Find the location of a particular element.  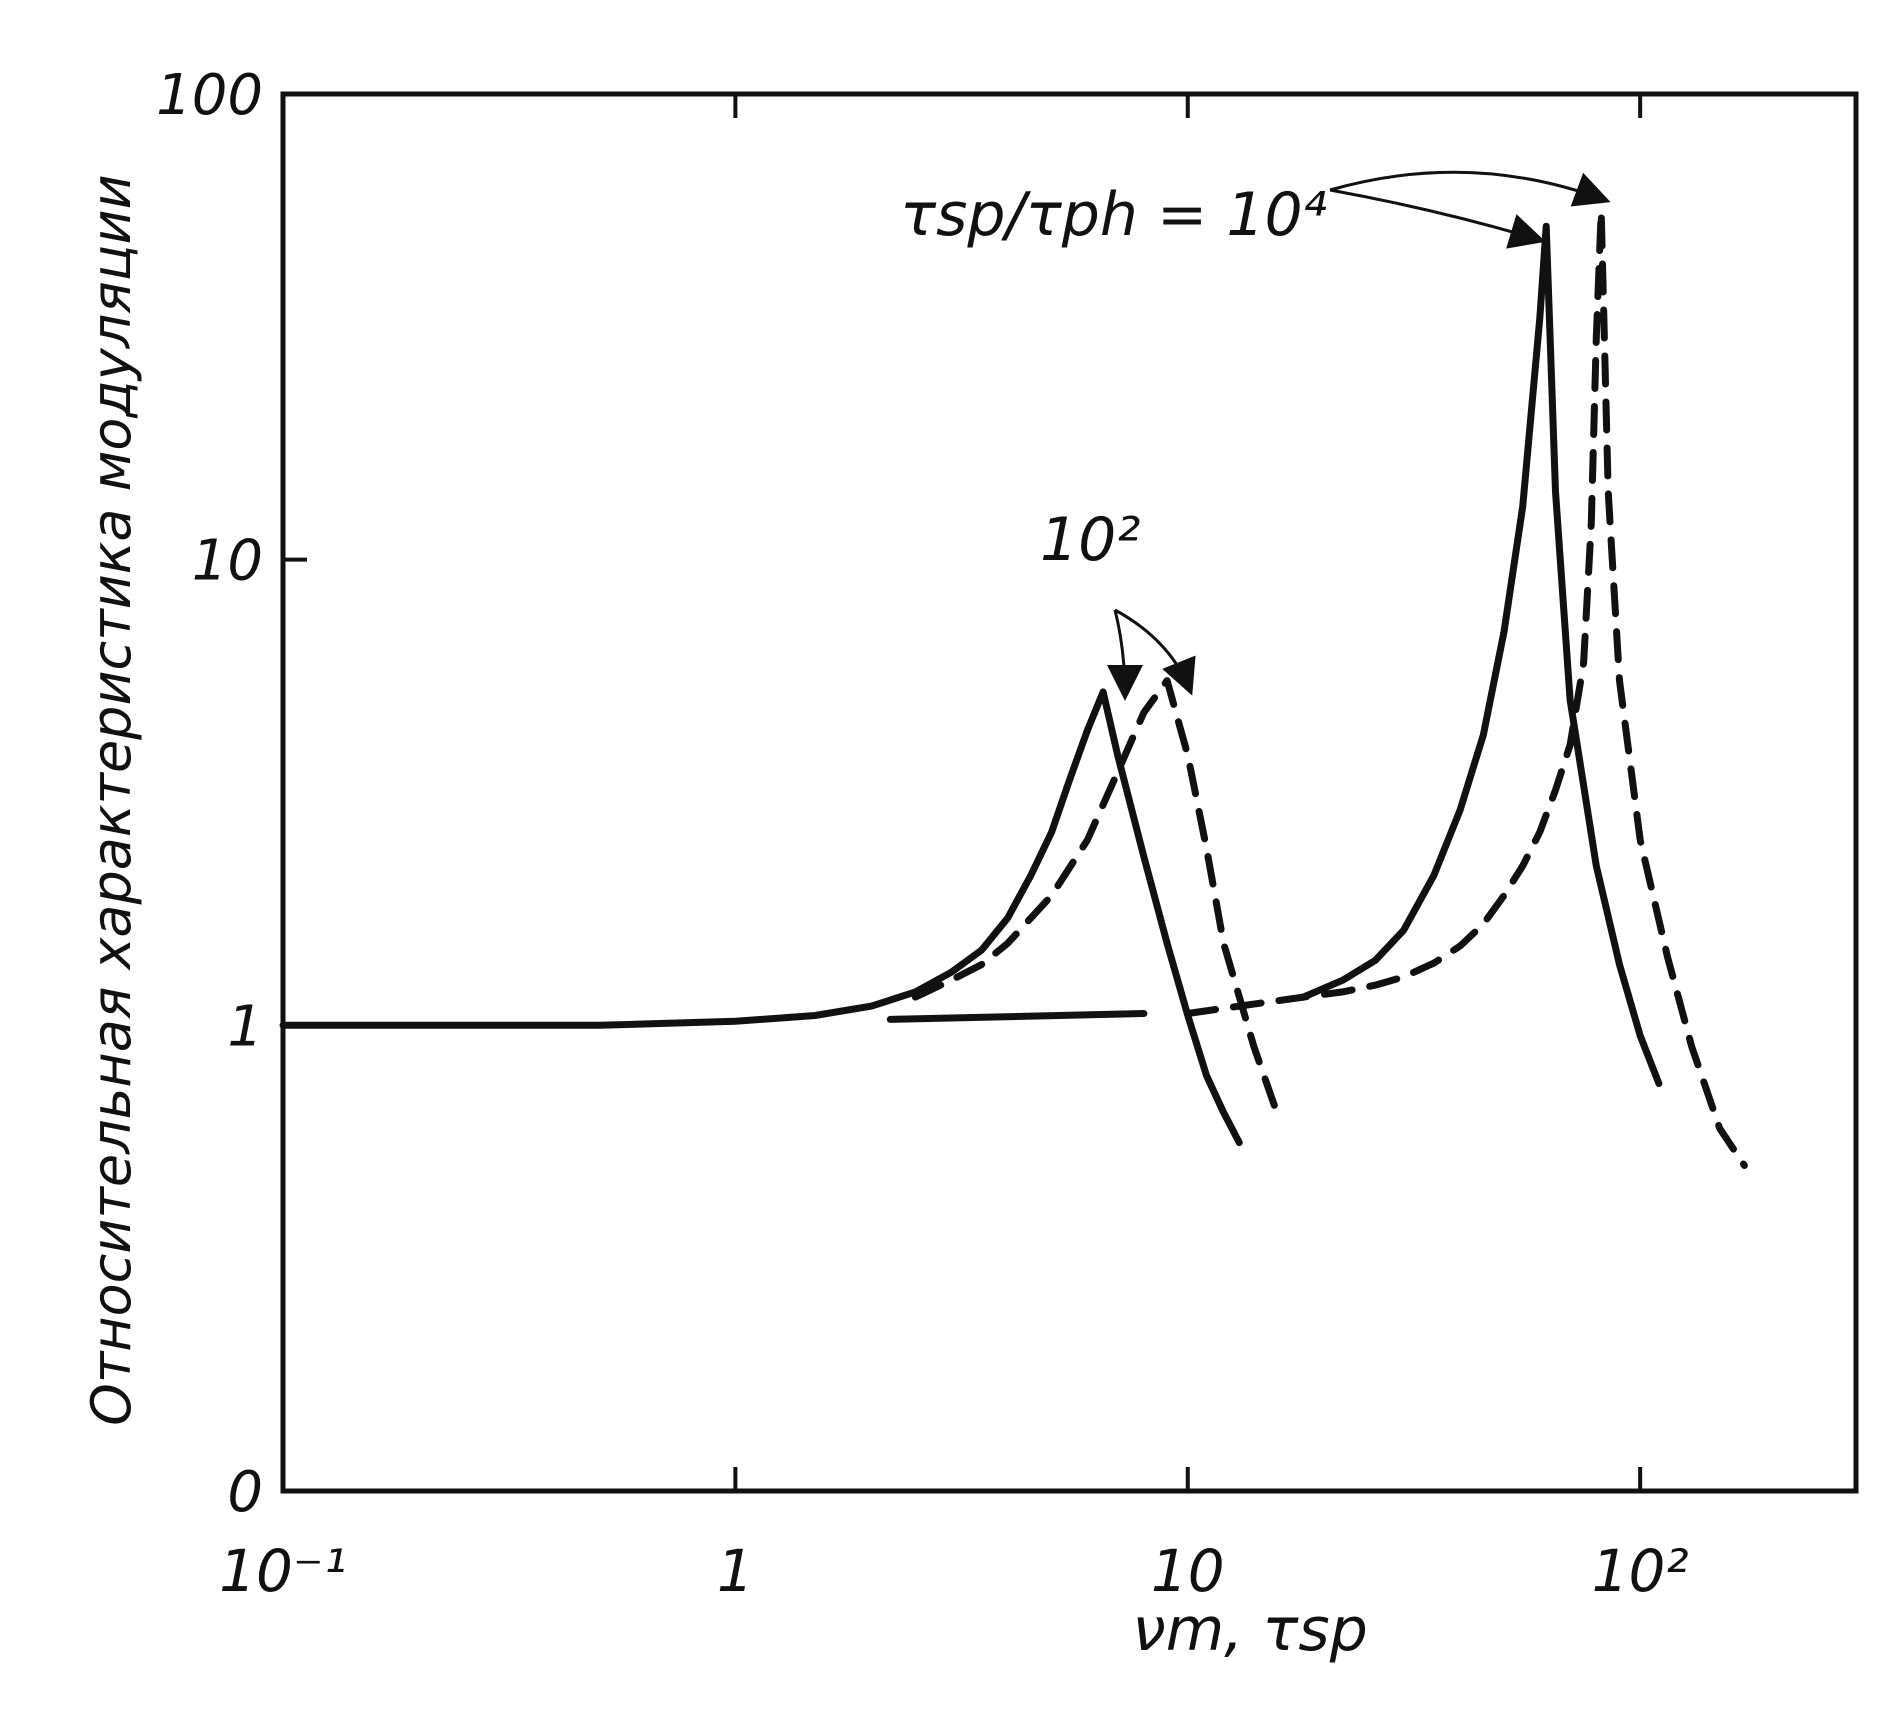

series-2-solid-line is located at coordinates (1017, 1016).